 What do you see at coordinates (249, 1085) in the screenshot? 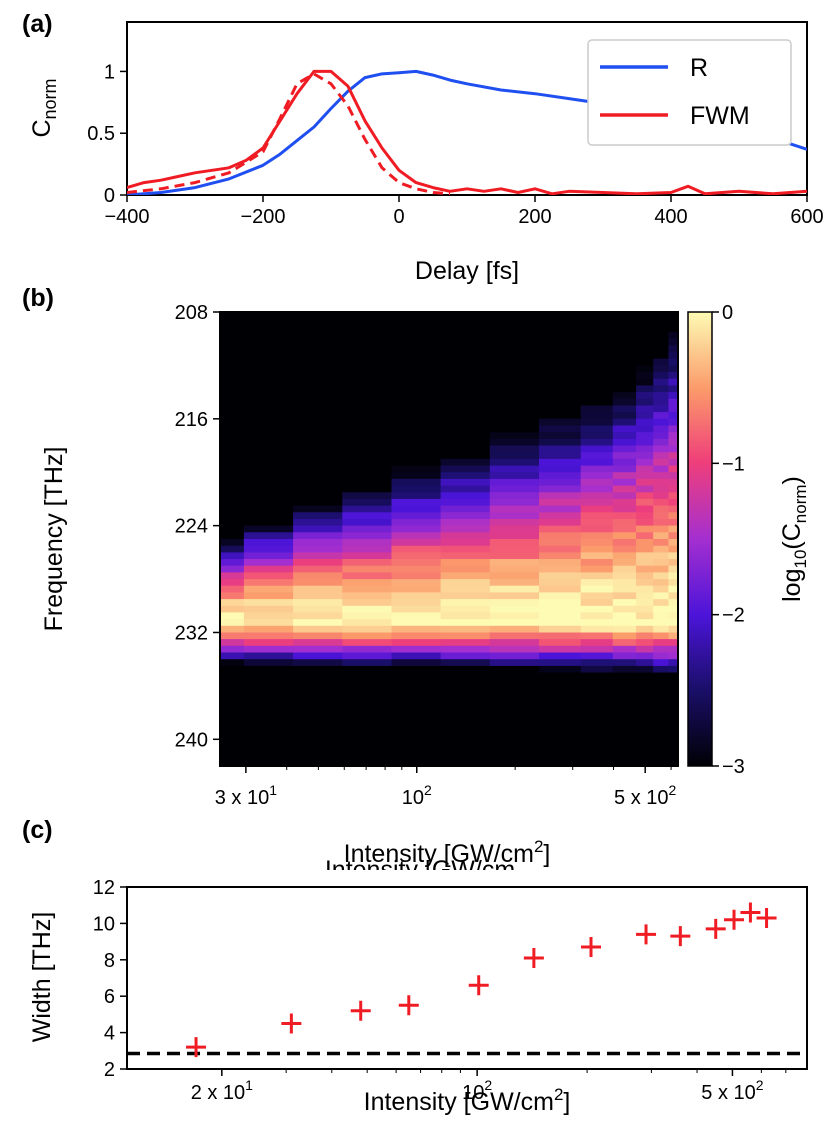
I see `x-tick-exponent: 1` at bounding box center [249, 1085].